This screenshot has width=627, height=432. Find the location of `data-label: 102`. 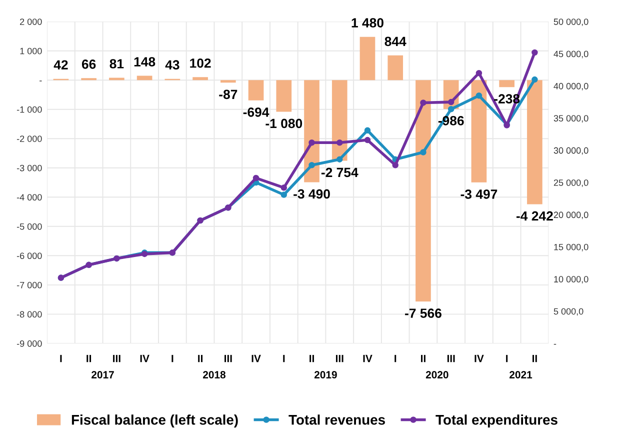

data-label: 102 is located at coordinates (200, 63).